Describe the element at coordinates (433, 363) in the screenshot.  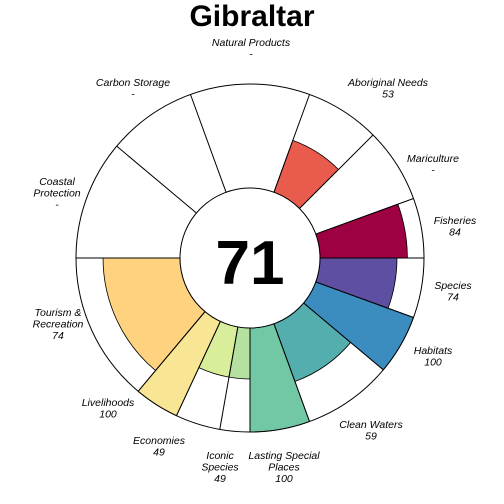
I see `petal-value-habitats: 100` at that location.